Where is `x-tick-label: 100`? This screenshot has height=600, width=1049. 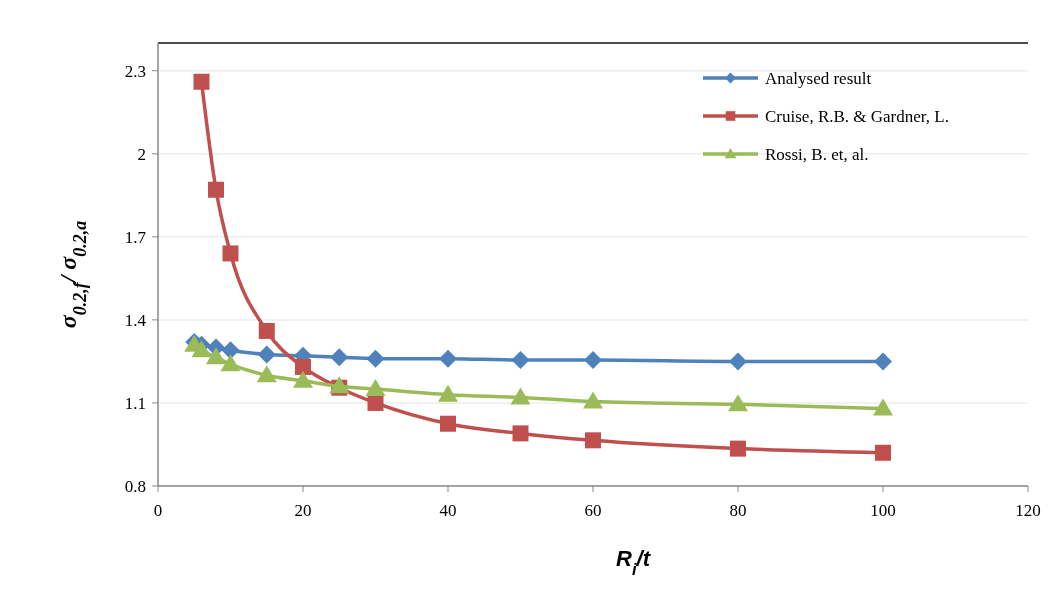 x-tick-label: 100 is located at coordinates (883, 510).